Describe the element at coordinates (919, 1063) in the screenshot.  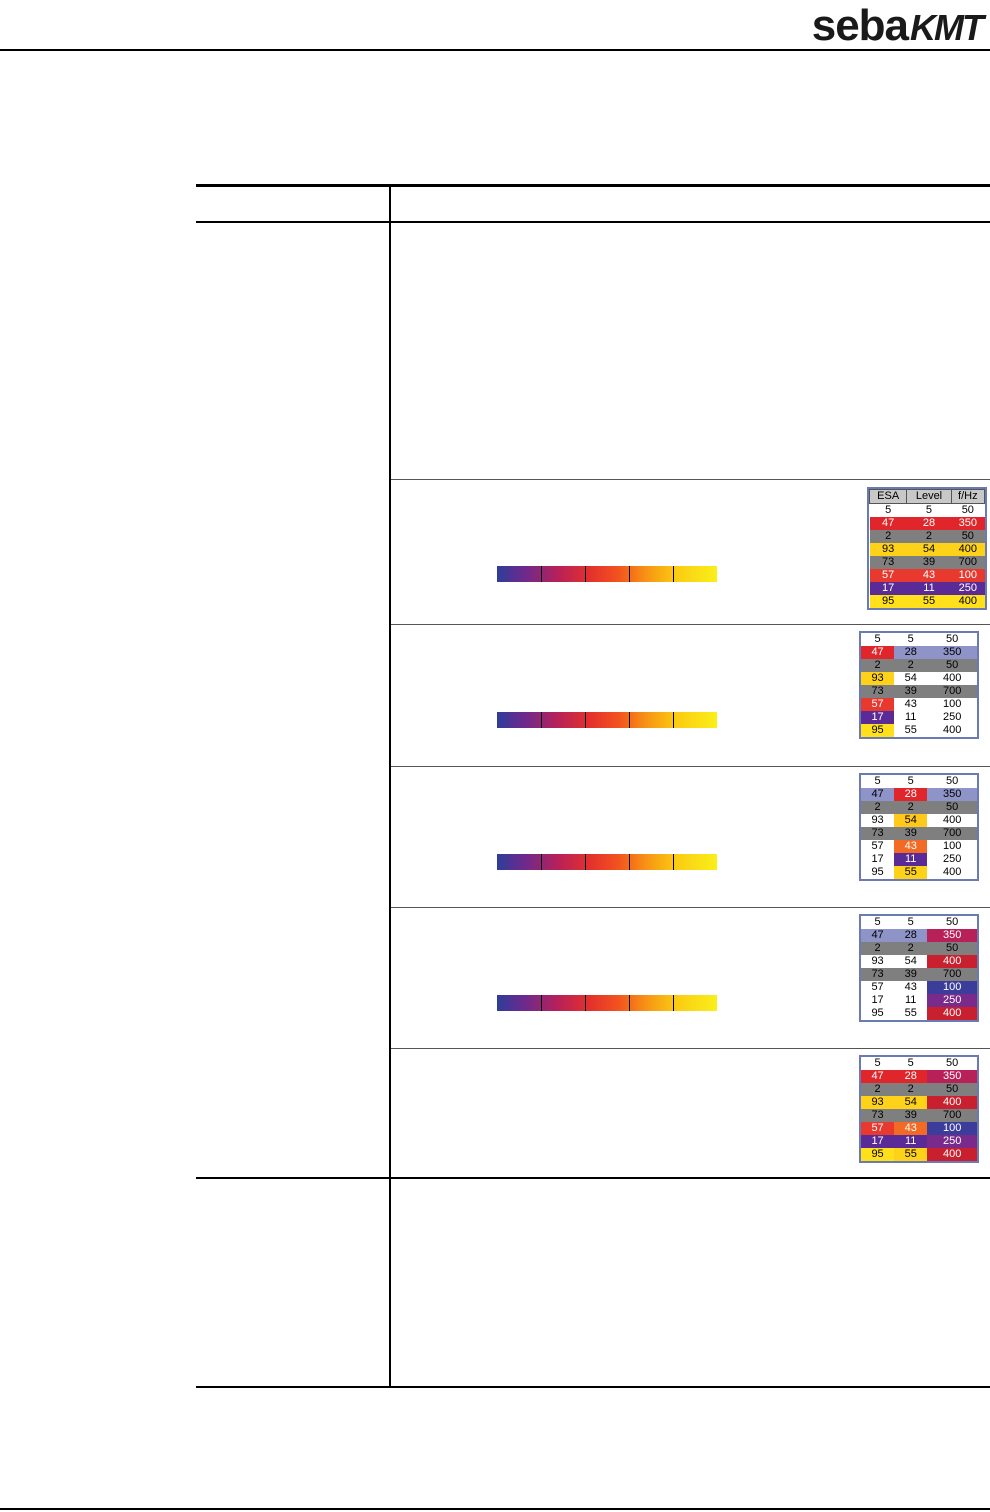
I see `table-row: 5 5 50` at that location.